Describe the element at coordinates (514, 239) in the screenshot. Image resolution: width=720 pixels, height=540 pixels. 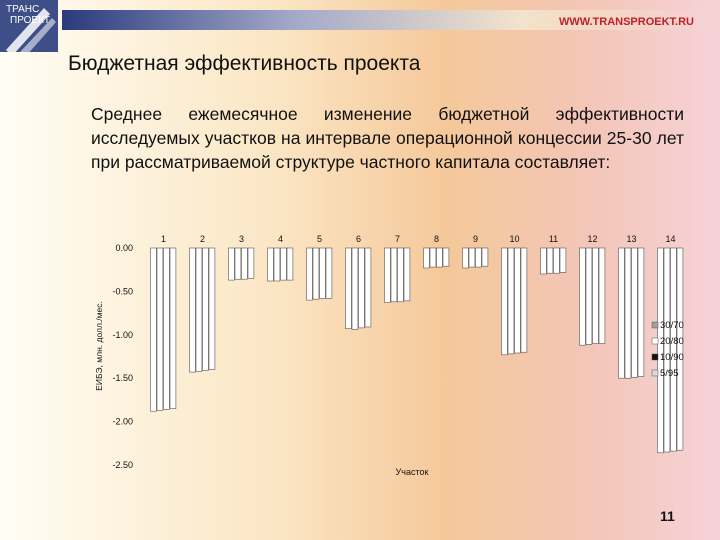
I see `x-tick-label: 10` at that location.